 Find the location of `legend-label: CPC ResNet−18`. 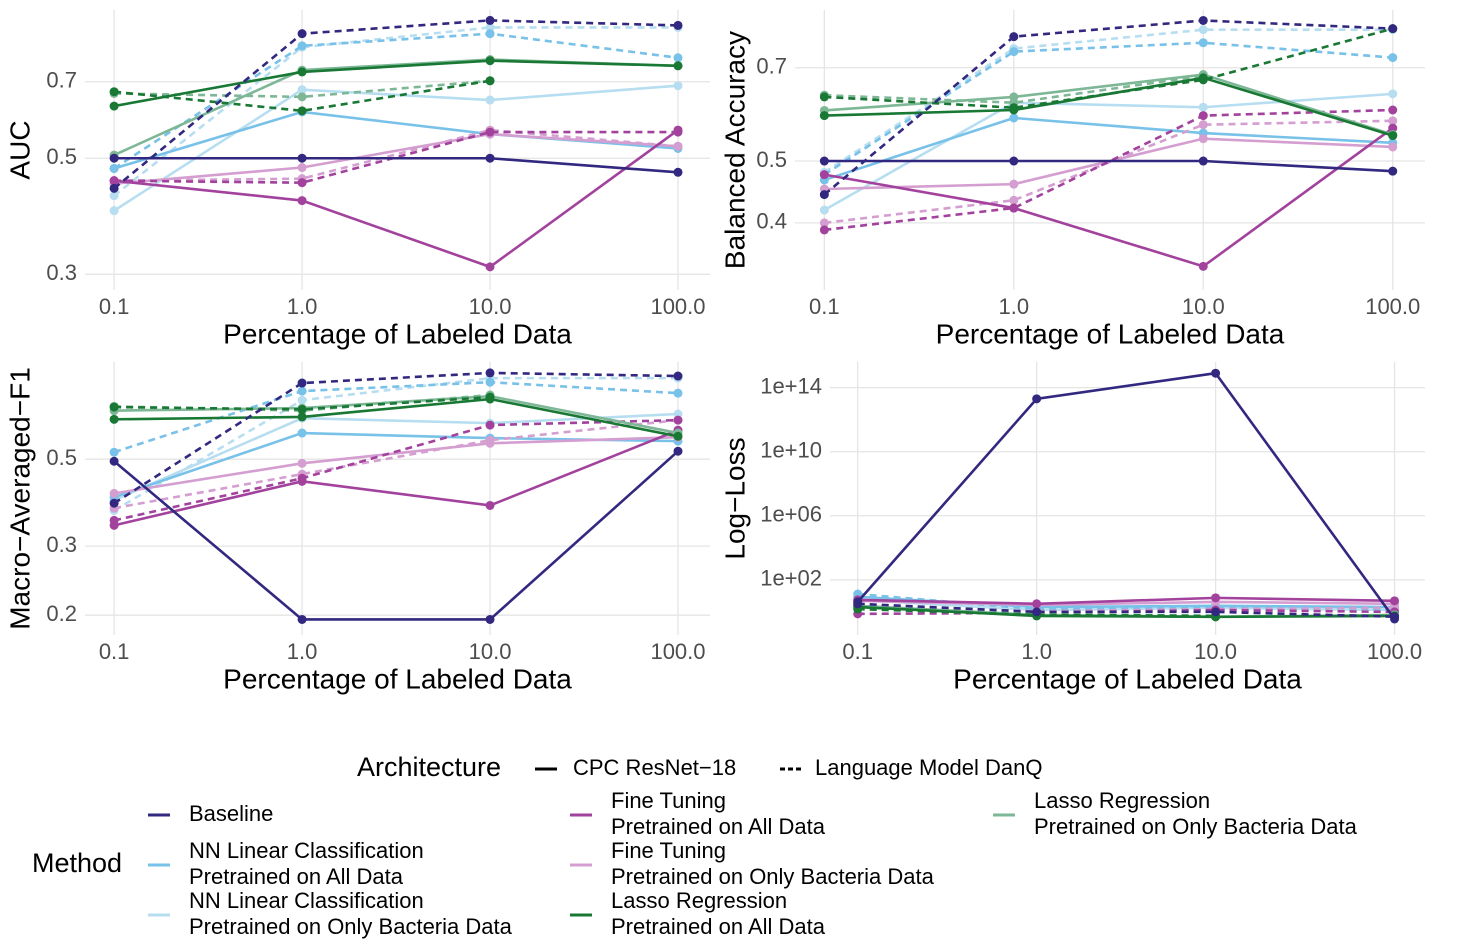

legend-label: CPC ResNet−18 is located at coordinates (654, 767).